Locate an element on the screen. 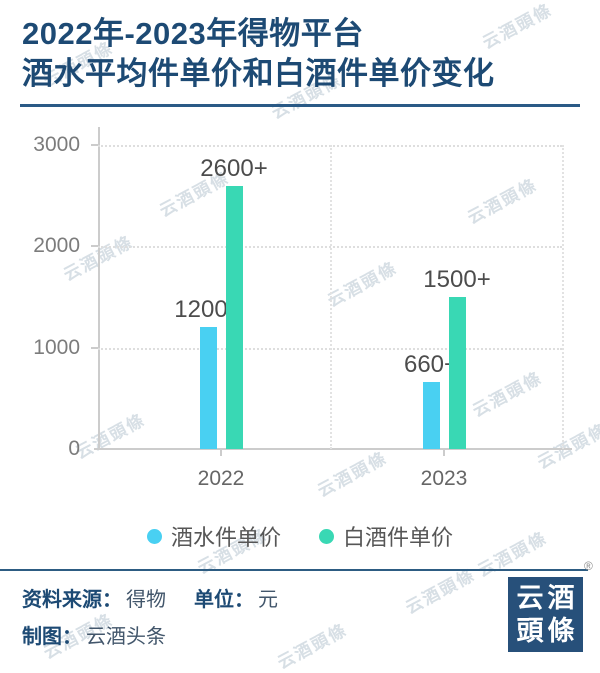 The height and width of the screenshot is (673, 600). y-axis-label: 0 is located at coordinates (74, 448).